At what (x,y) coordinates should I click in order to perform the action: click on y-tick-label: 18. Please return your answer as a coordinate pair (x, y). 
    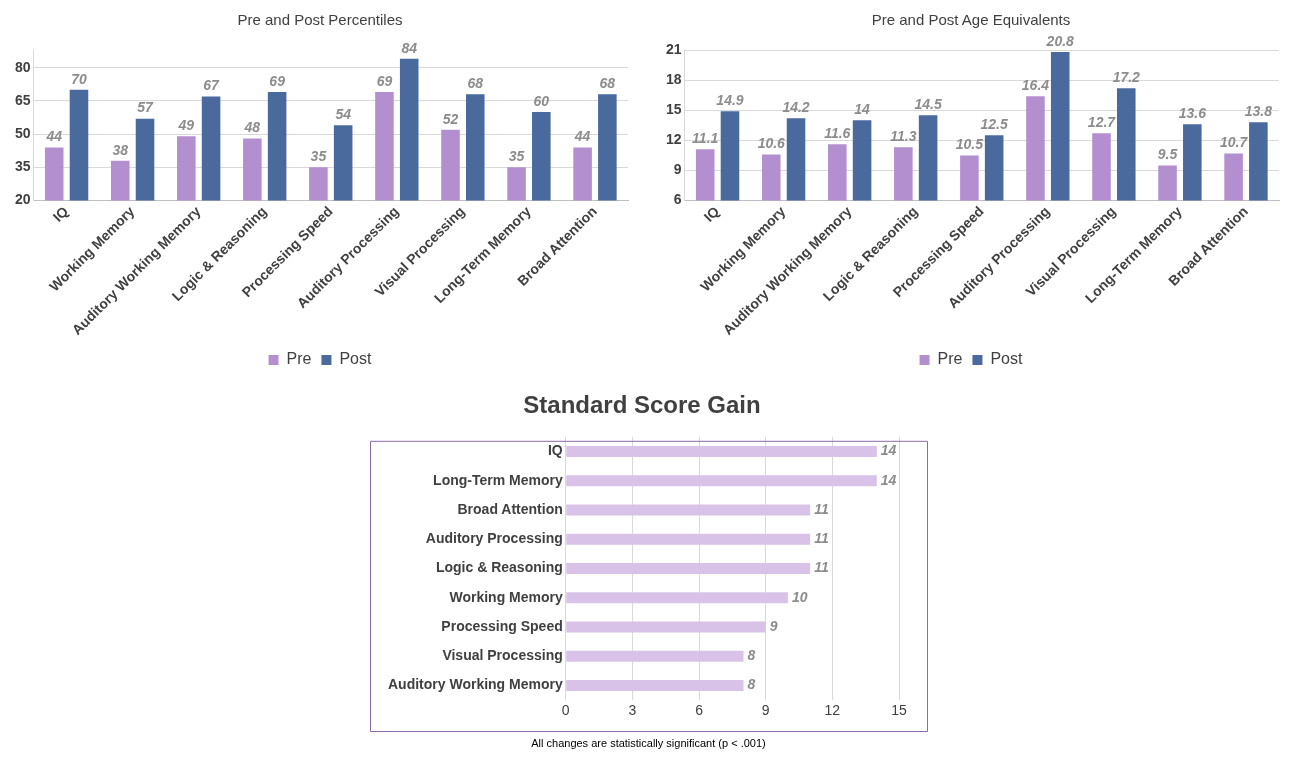
    Looking at the image, I should click on (673, 78).